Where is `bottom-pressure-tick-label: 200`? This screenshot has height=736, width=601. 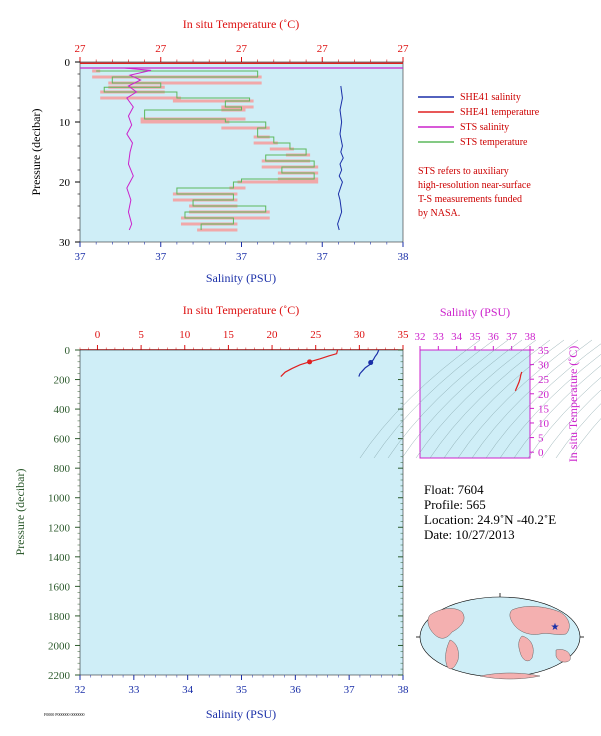 bottom-pressure-tick-label: 200 is located at coordinates (62, 381).